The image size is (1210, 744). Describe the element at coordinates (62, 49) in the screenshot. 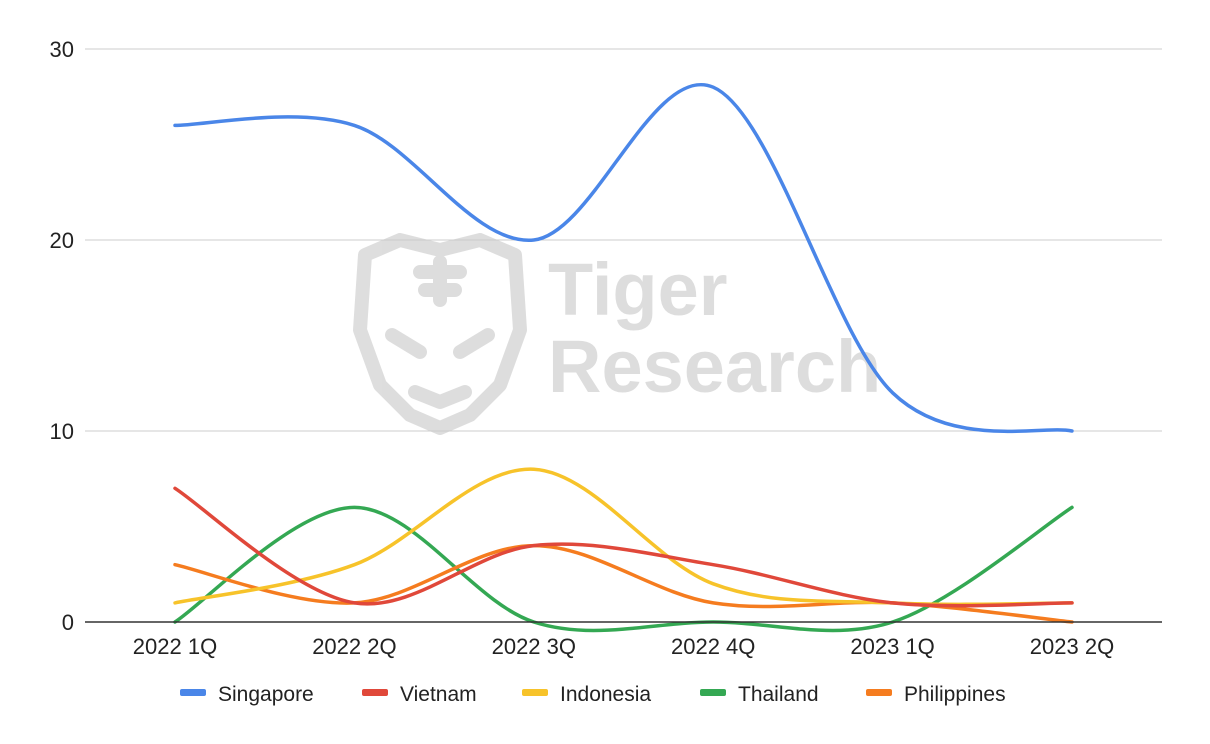

I see `y-tick-label: 30` at that location.